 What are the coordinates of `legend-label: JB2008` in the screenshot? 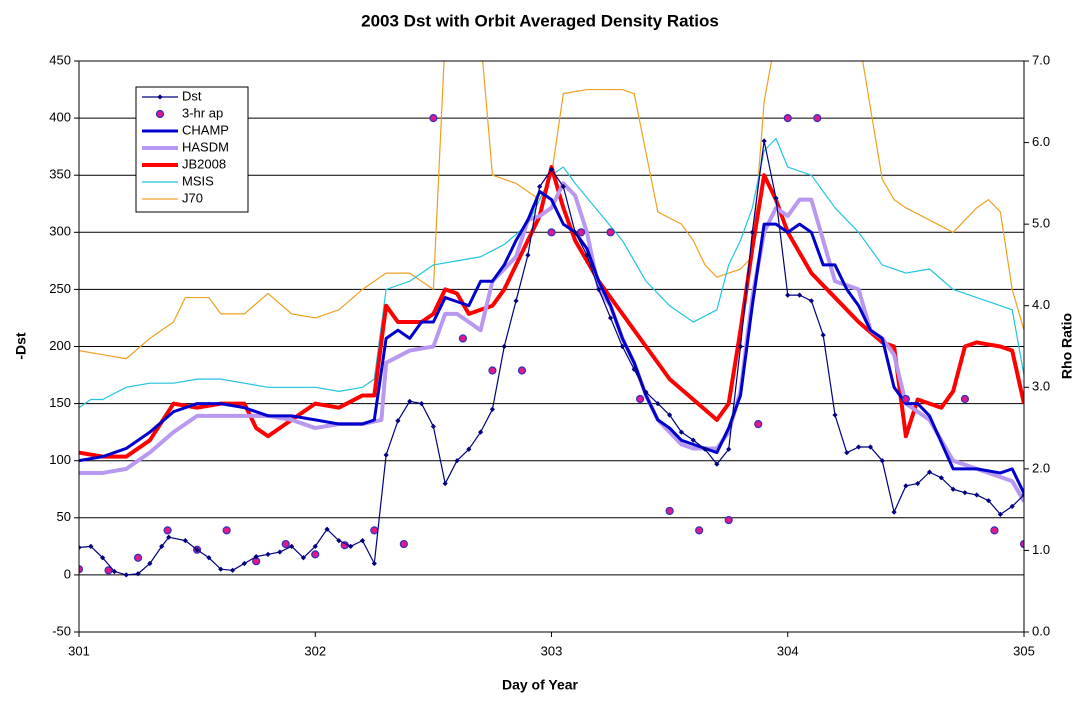 It's located at (204, 163).